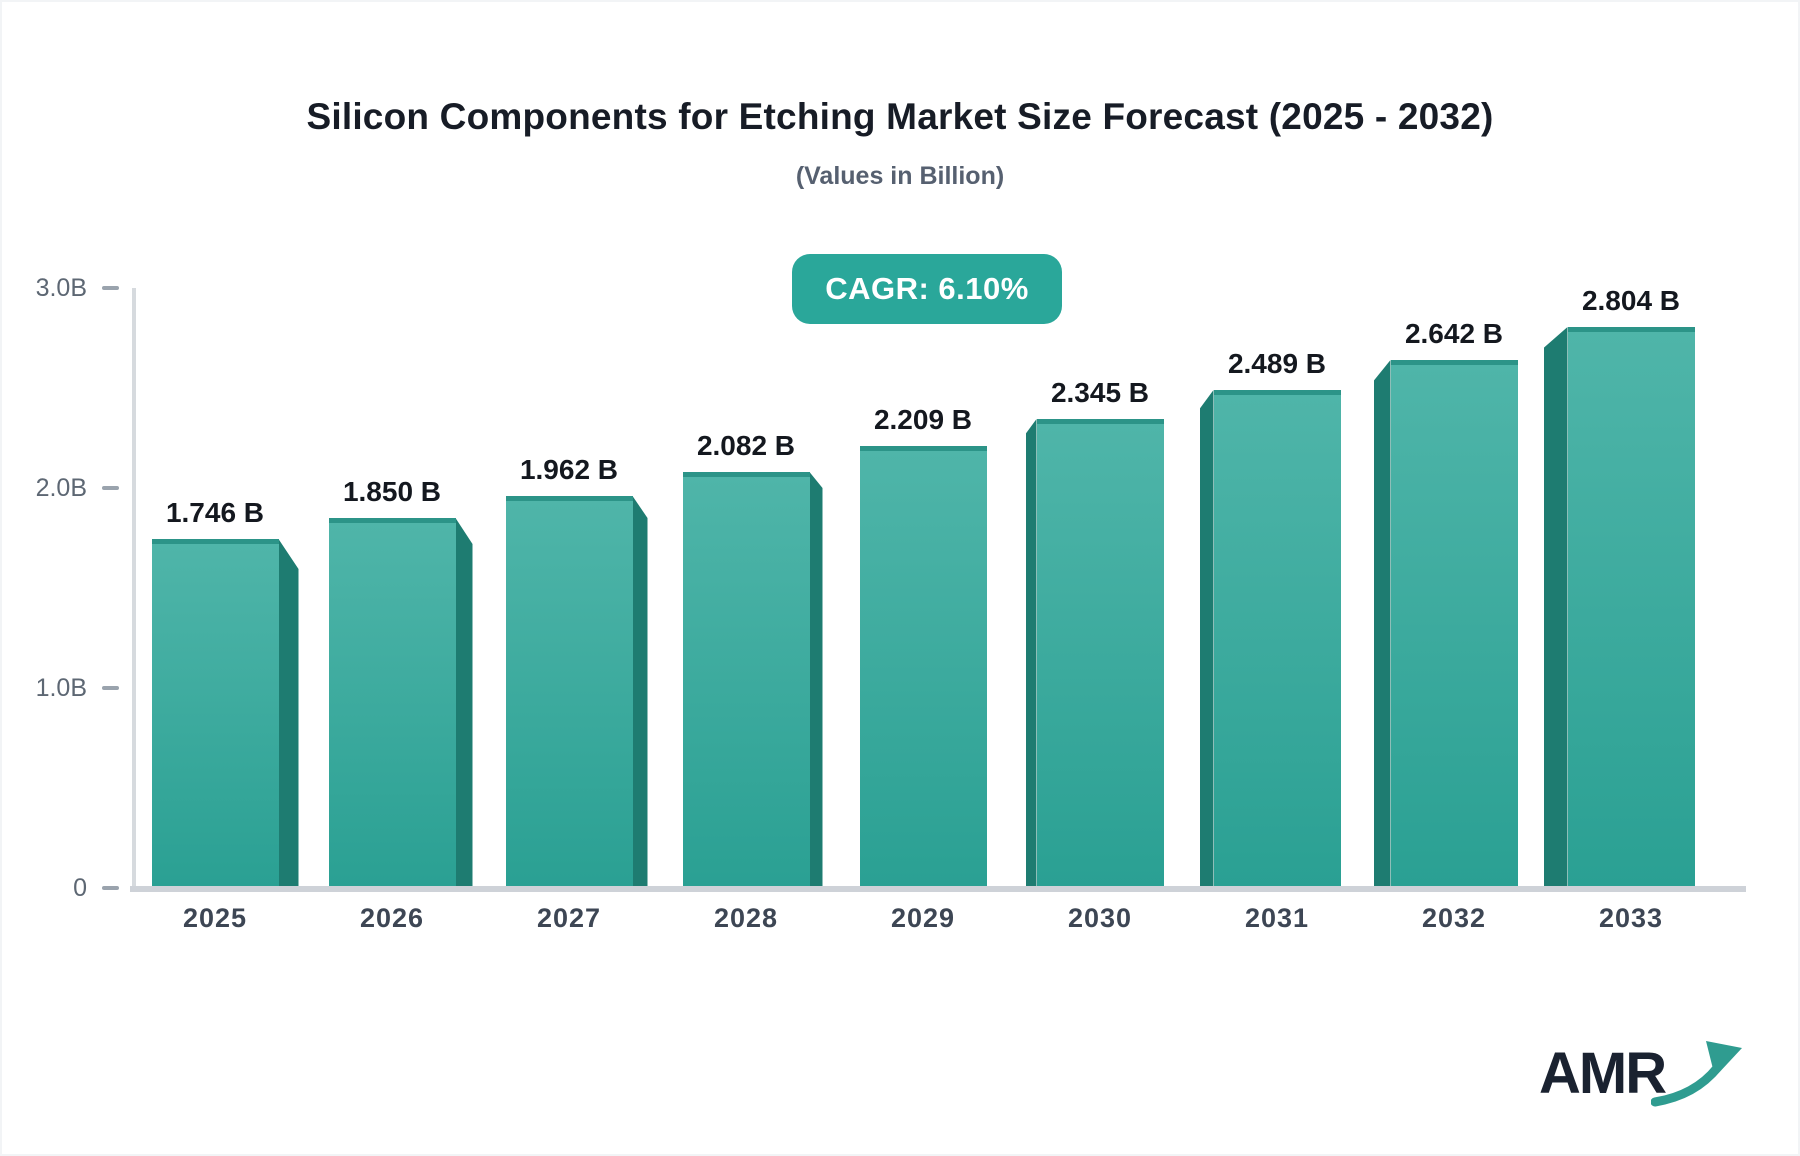  I want to click on bar-2025, so click(215, 713).